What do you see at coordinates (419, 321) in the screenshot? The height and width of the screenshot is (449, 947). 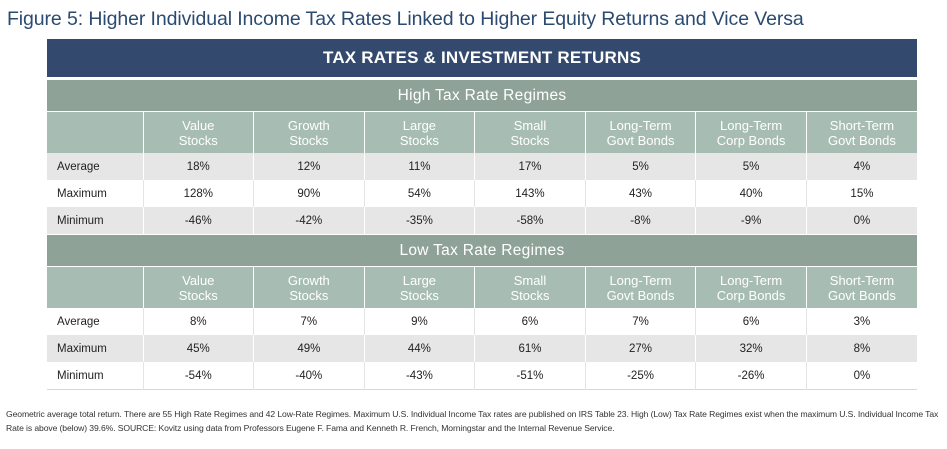 I see `table-cell: 9%` at bounding box center [419, 321].